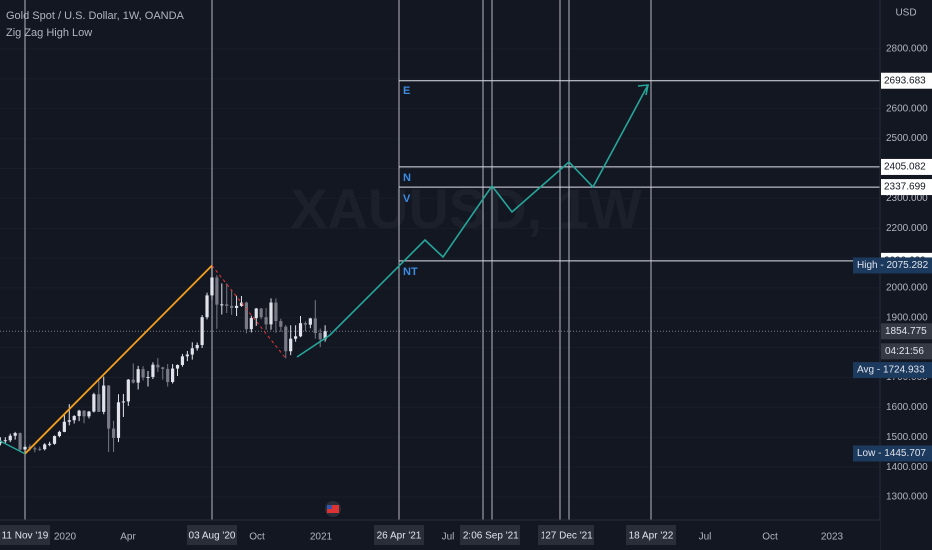  I want to click on level-tag-label: 2405.082, so click(905, 167).